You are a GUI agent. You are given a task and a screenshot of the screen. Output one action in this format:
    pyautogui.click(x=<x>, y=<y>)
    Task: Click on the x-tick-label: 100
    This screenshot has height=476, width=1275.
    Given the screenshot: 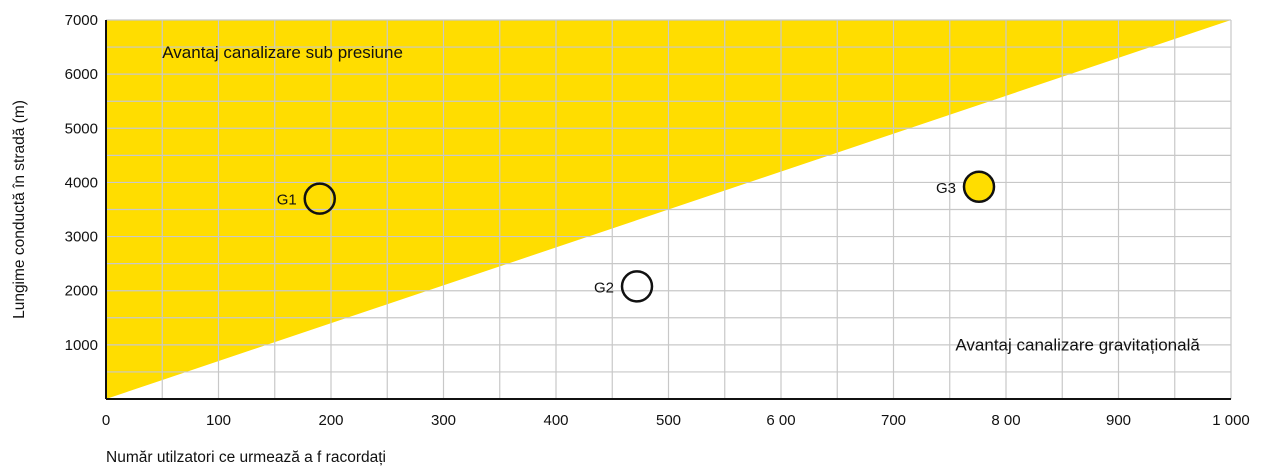 What is the action you would take?
    pyautogui.click(x=218, y=420)
    